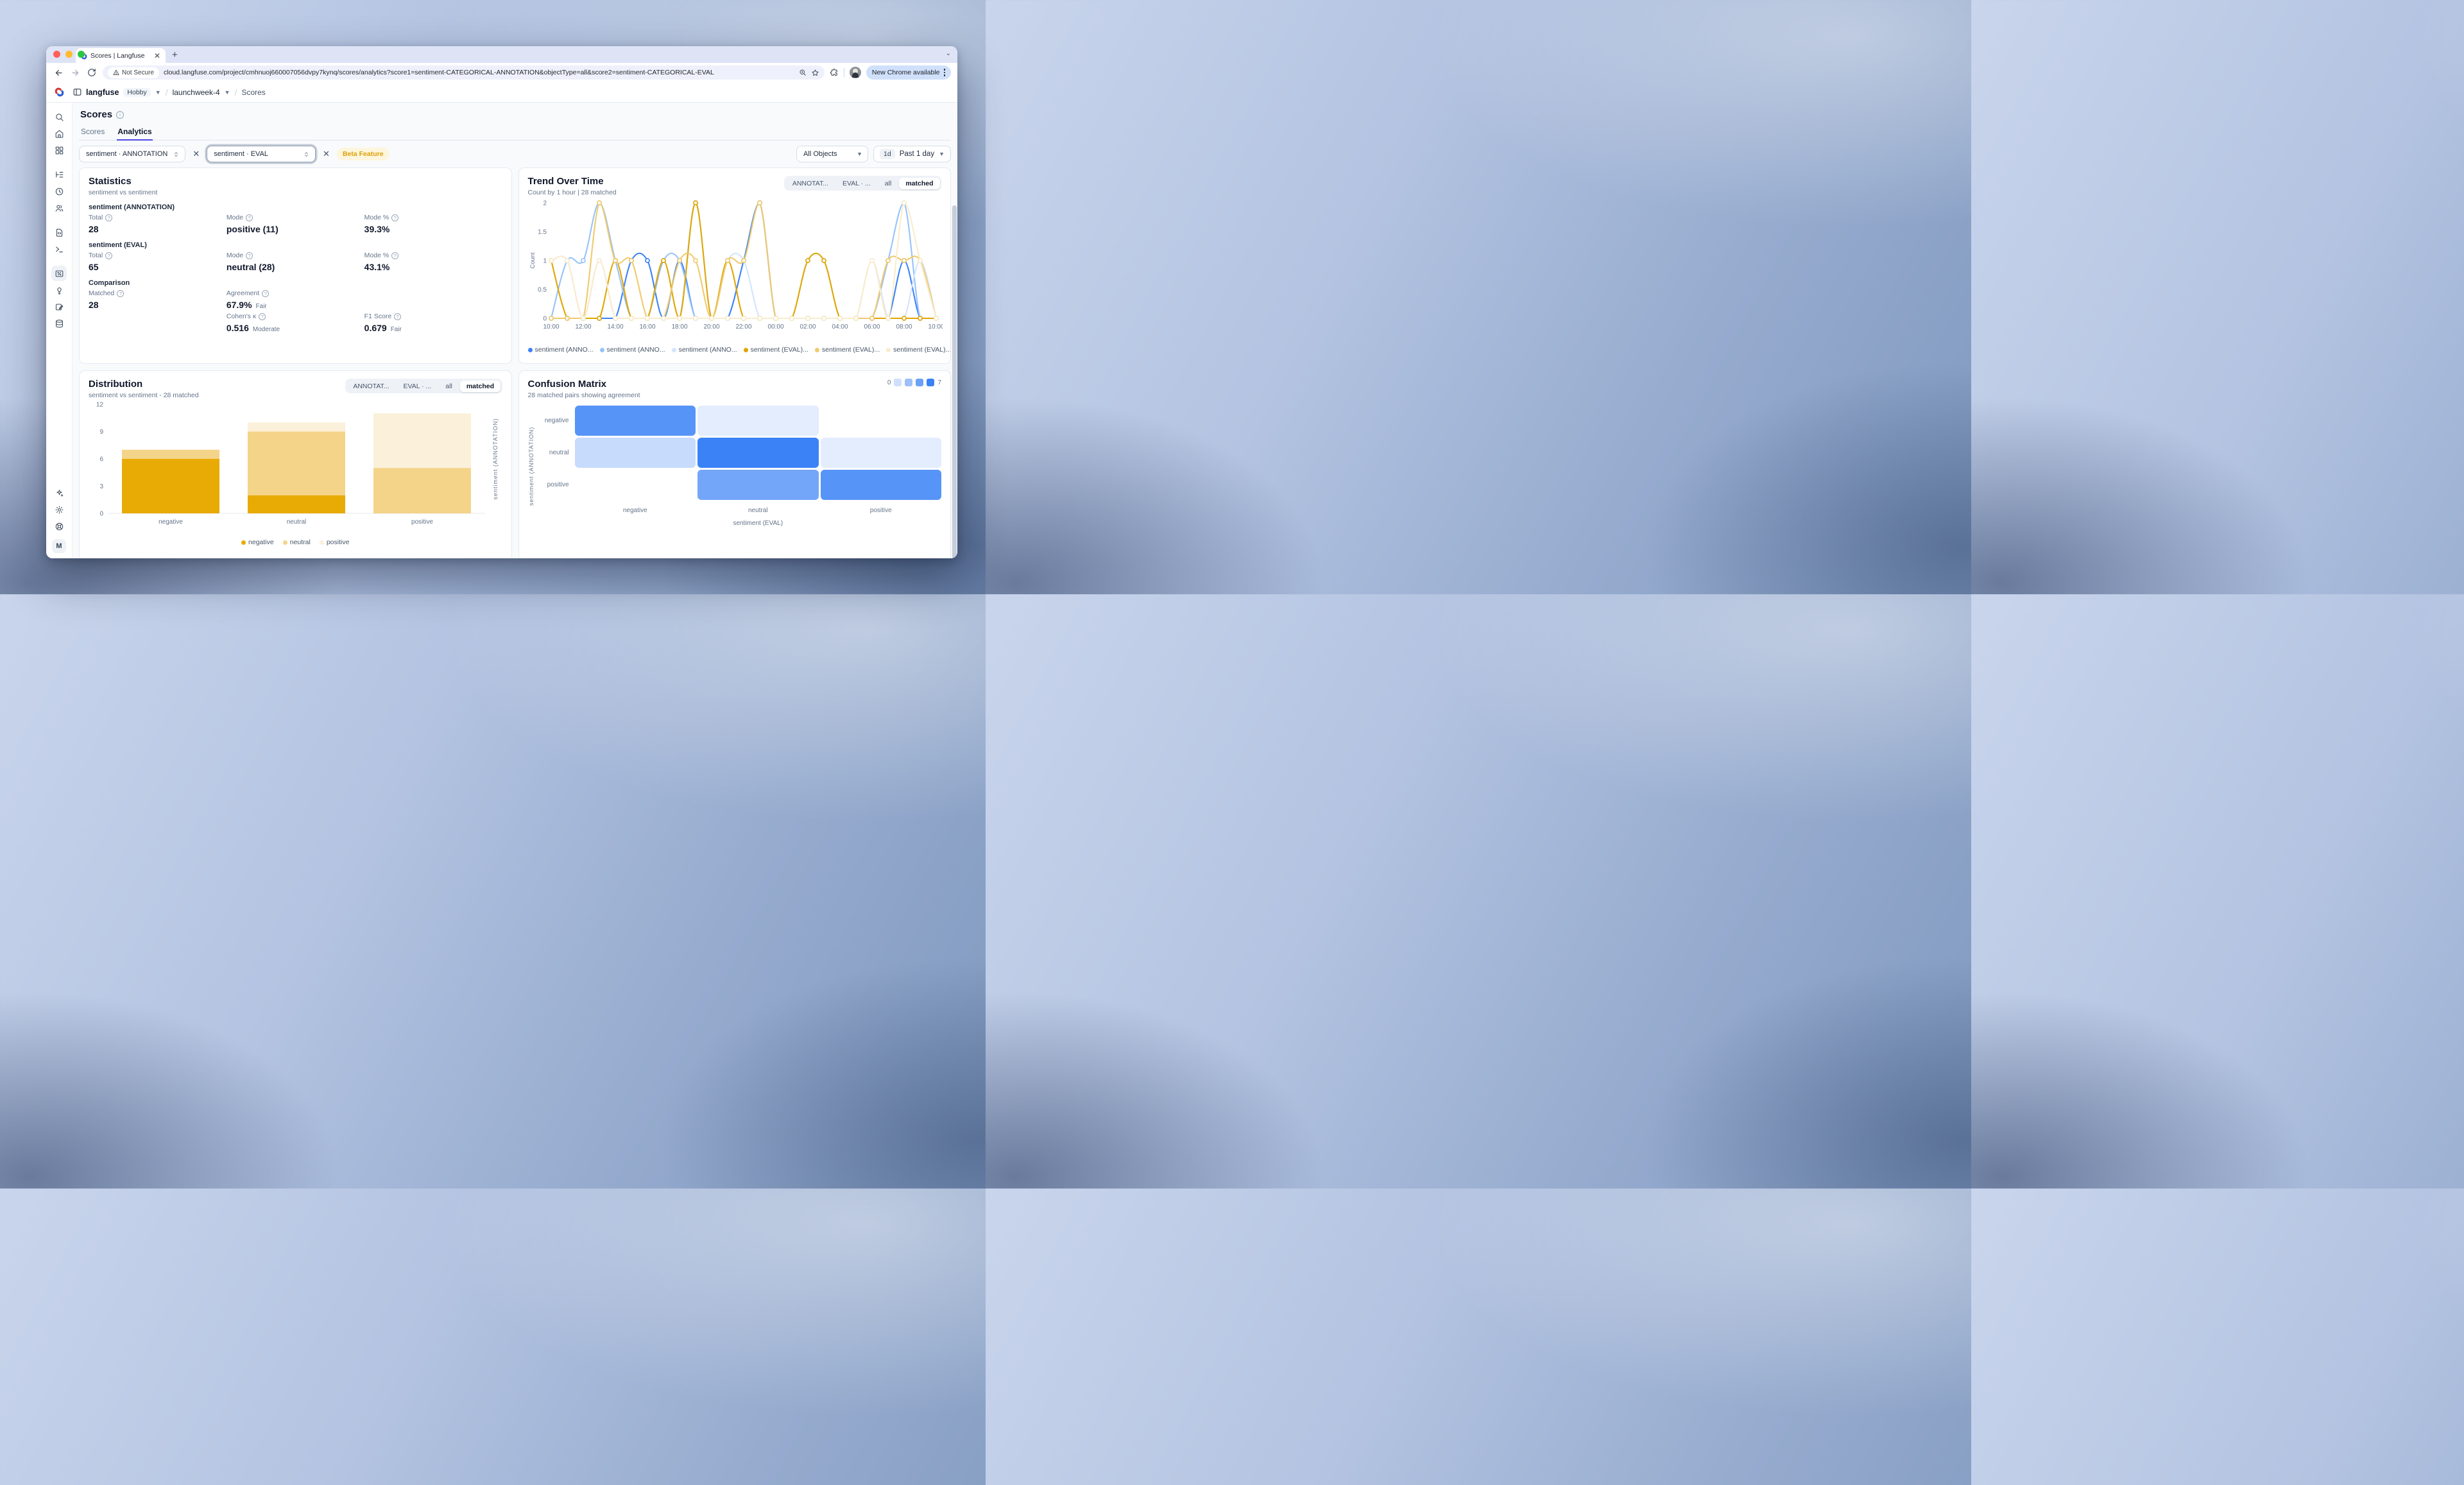  Describe the element at coordinates (257, 542) in the screenshot. I see `legend-item-negative: negative` at that location.